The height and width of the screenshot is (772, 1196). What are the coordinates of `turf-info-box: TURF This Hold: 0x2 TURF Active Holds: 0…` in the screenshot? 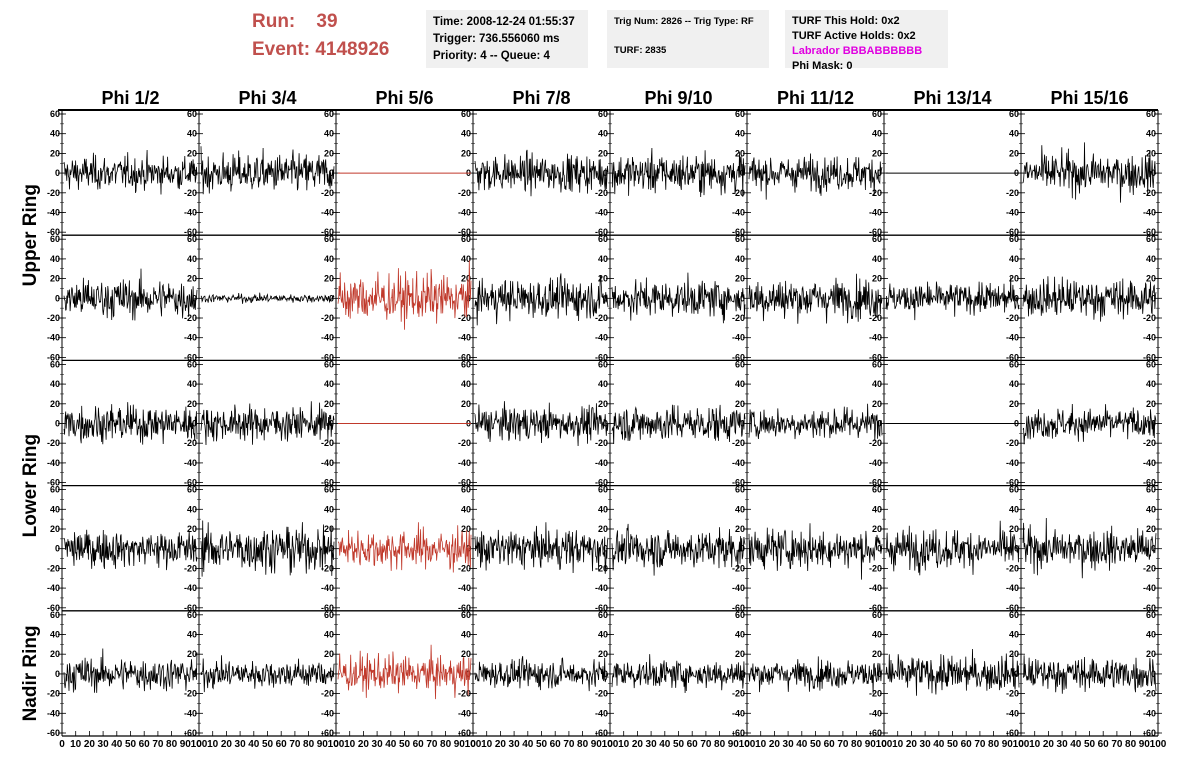 It's located at (866, 41).